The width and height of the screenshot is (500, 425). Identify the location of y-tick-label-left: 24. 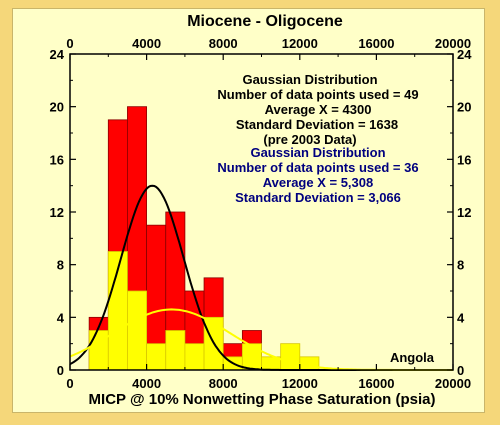
(57, 54).